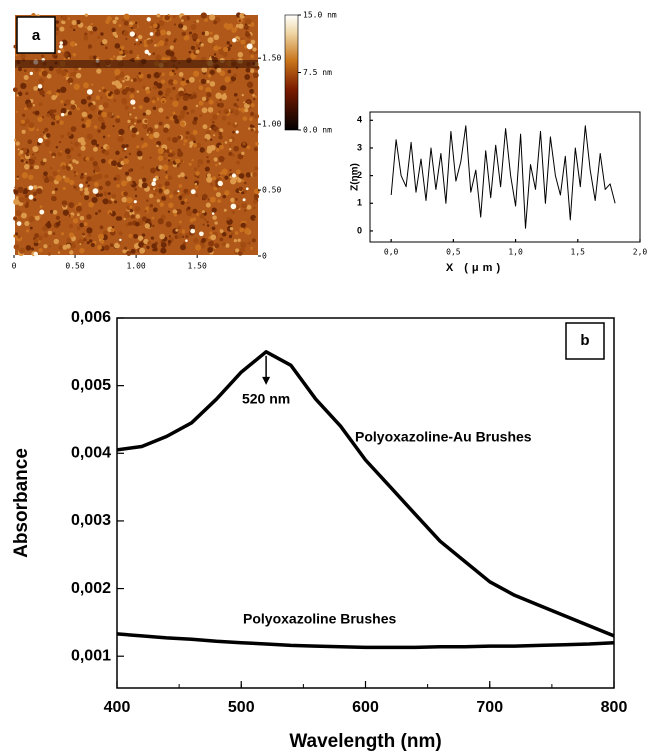 The height and width of the screenshot is (755, 651). What do you see at coordinates (74, 266) in the screenshot?
I see `x-tick-label: 0.50` at bounding box center [74, 266].